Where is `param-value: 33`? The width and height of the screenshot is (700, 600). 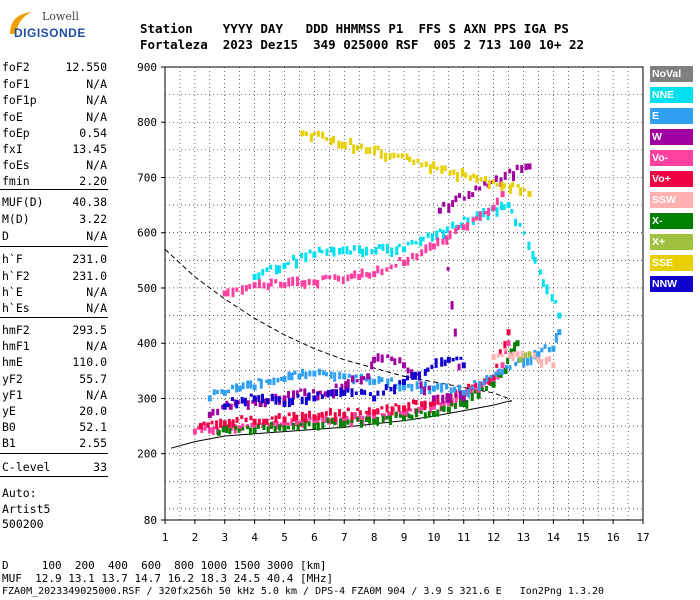 param-value: 33 is located at coordinates (100, 467).